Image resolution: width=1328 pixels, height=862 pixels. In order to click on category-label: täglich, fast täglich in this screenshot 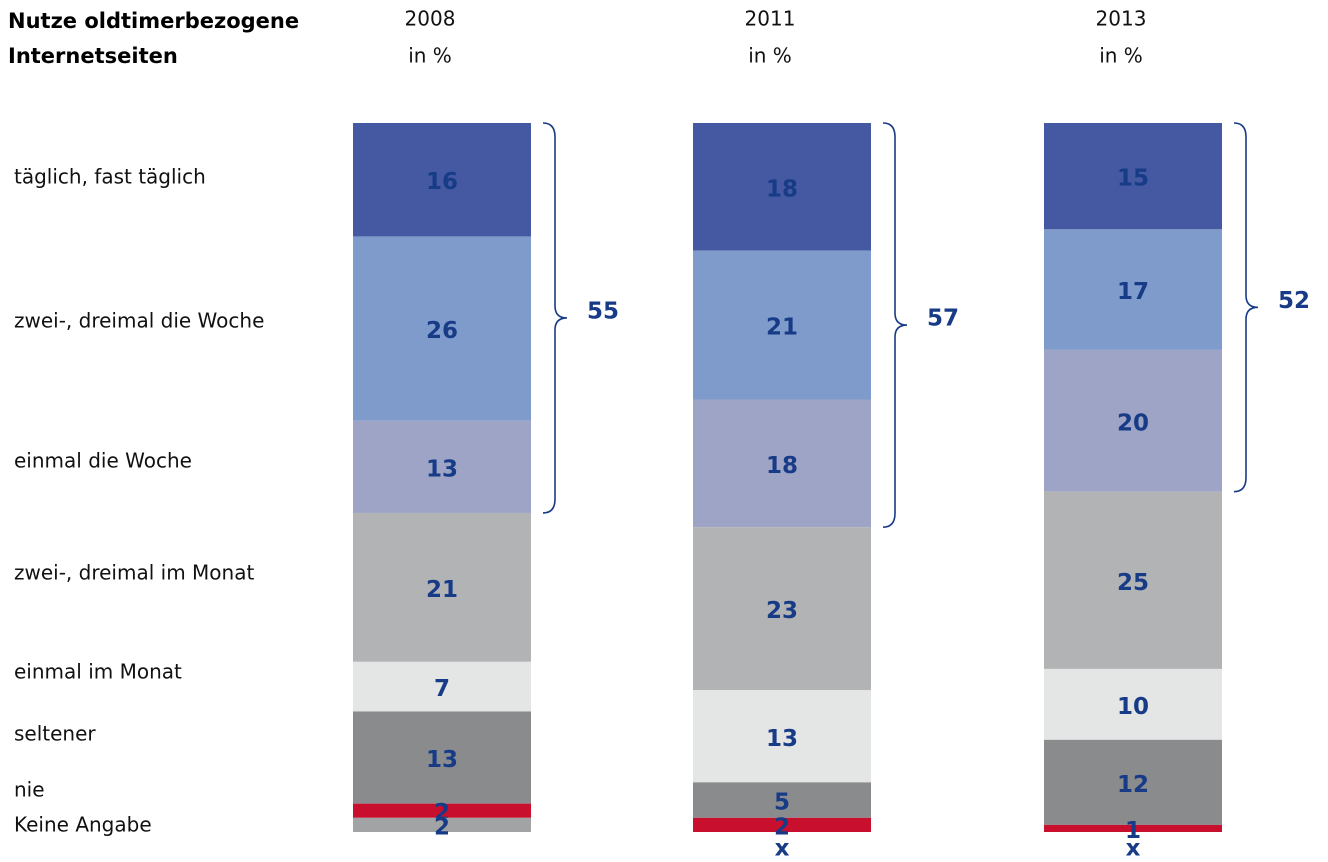, I will do `click(110, 177)`.